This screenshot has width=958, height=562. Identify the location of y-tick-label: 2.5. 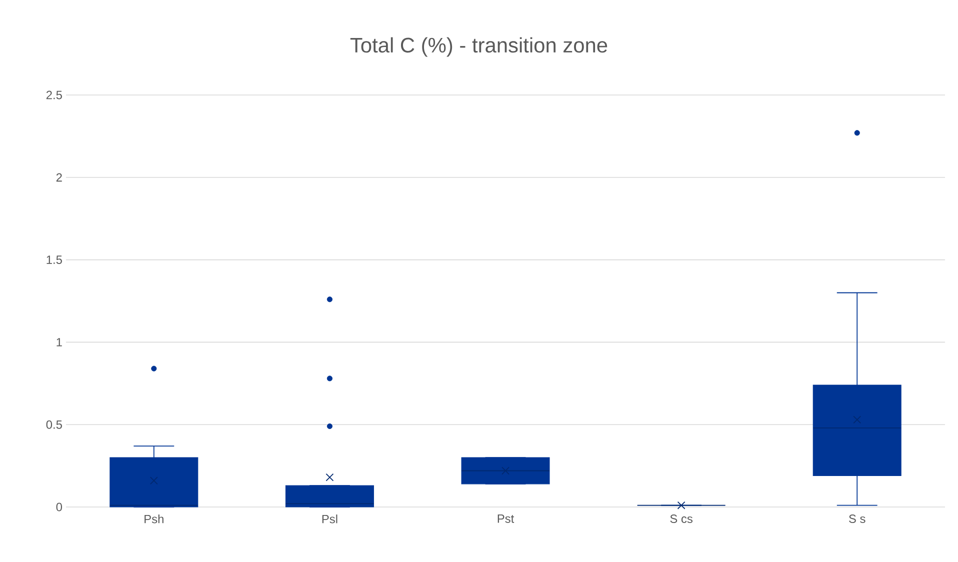
(54, 95).